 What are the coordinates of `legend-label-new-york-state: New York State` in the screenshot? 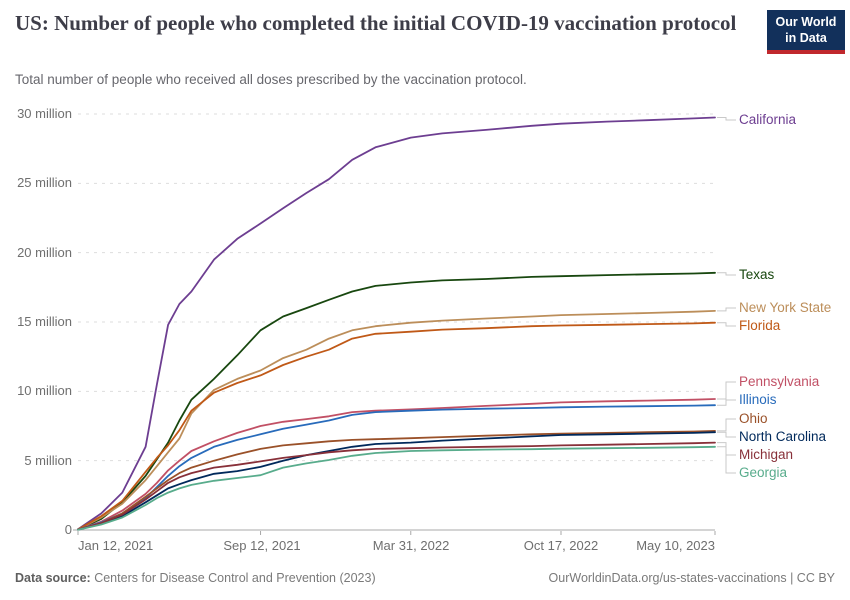 It's located at (785, 307).